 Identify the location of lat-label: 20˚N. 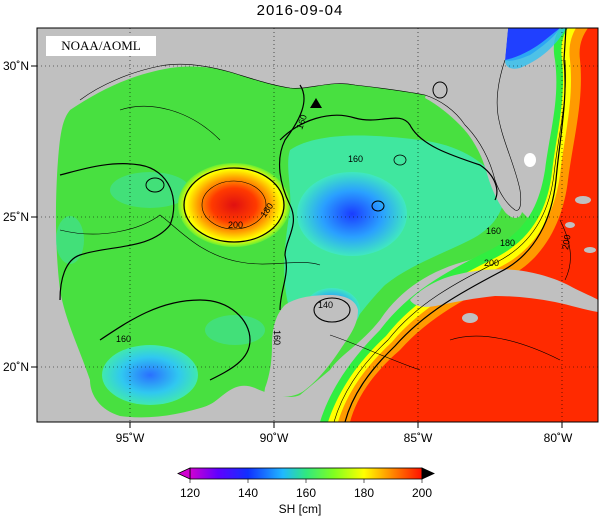
(16, 367).